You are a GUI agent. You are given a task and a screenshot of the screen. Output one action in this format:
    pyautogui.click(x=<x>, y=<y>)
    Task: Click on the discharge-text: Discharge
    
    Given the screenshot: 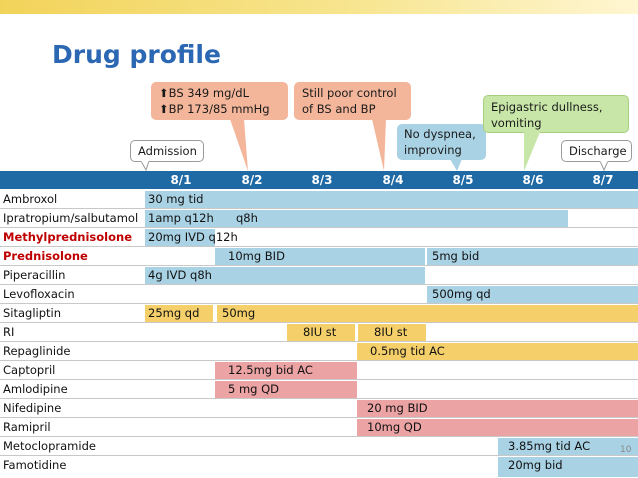 What is the action you would take?
    pyautogui.click(x=598, y=151)
    